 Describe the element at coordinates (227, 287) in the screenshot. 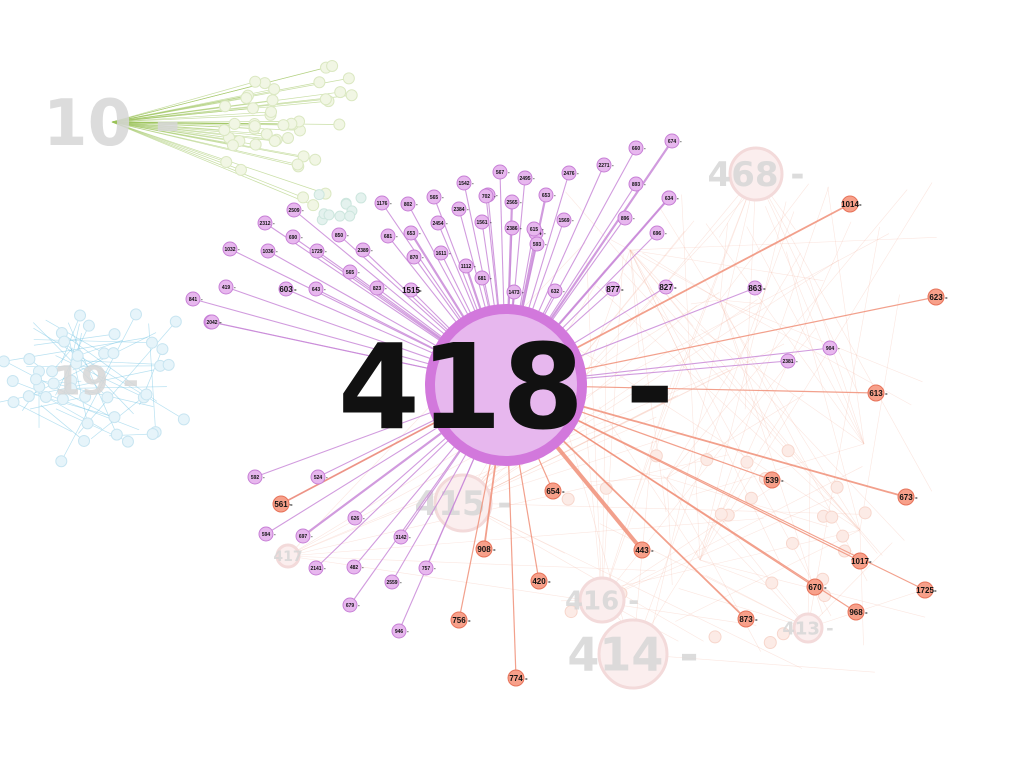

I see `purple-neighbor-node: 419-` at that location.